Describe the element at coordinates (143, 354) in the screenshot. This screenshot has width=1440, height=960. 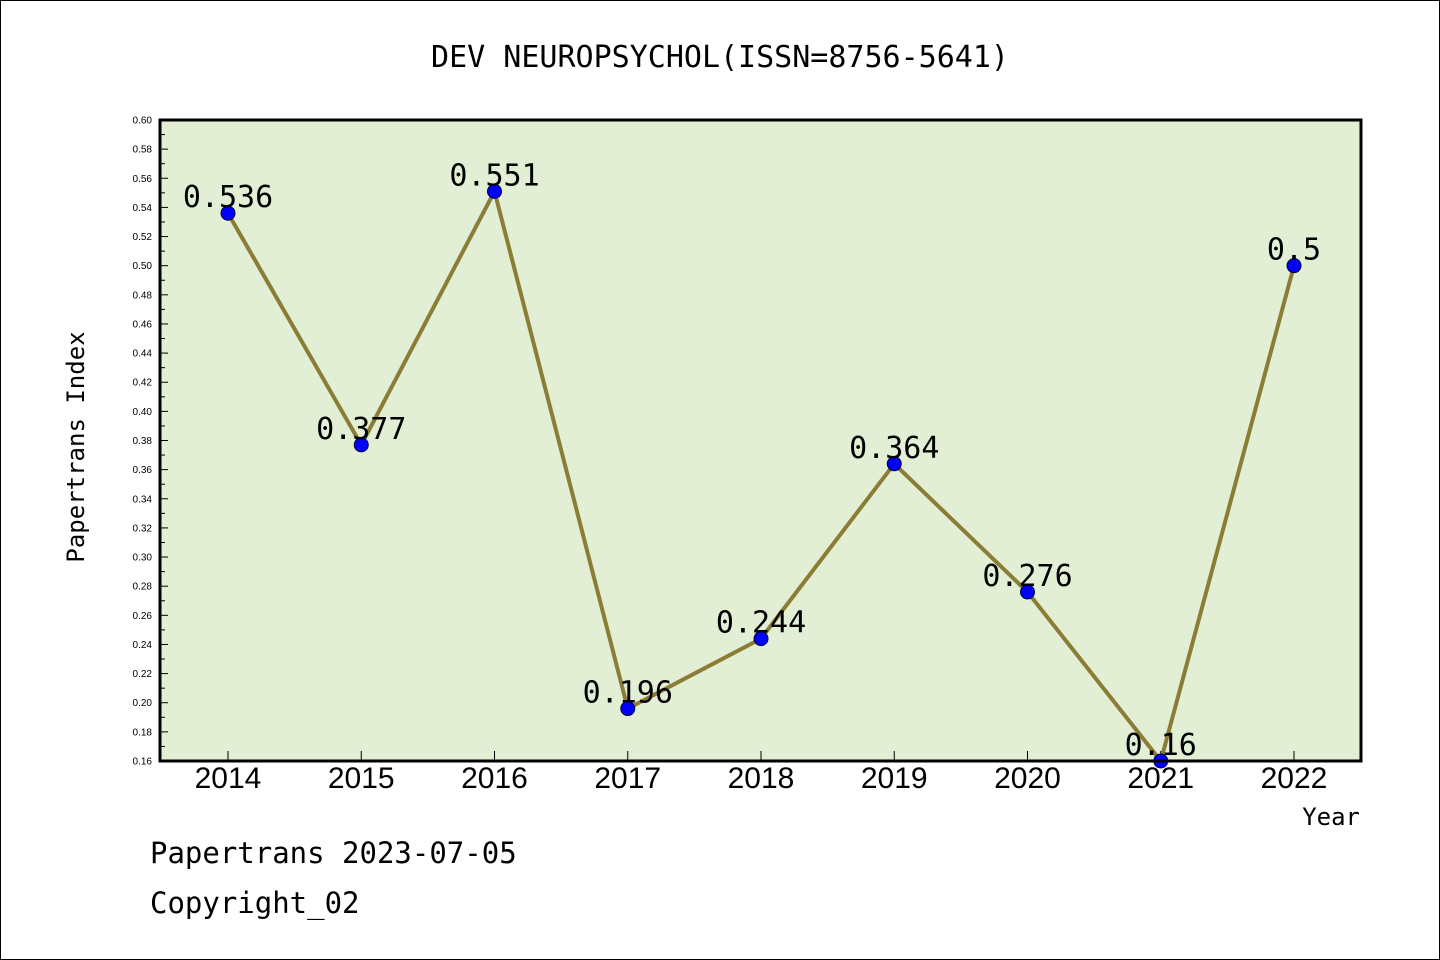
I see `y-tick-label: 0.44` at that location.